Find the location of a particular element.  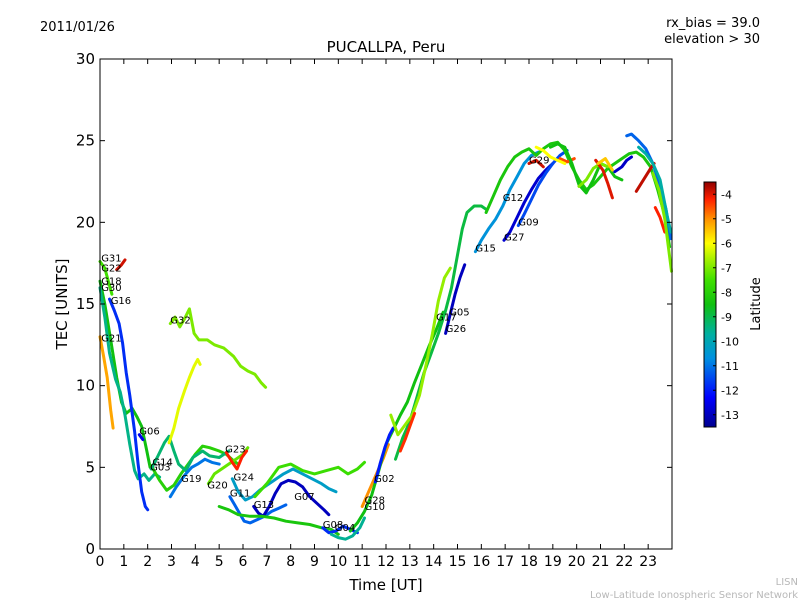

satellite-label-g26: G26 is located at coordinates (456, 329).